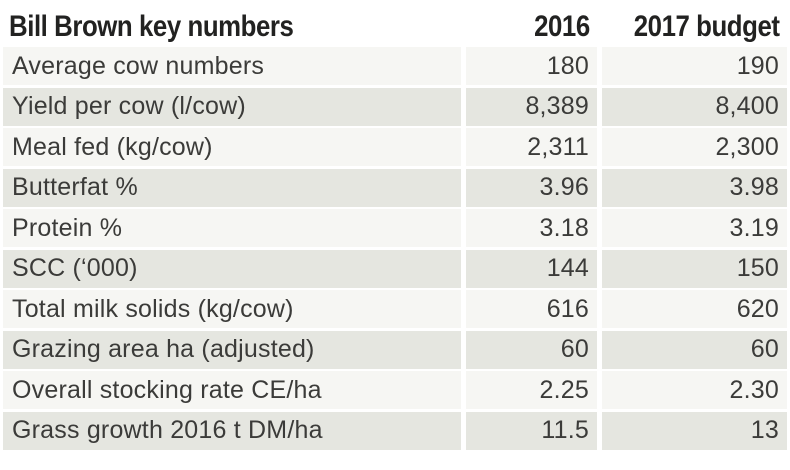 This screenshot has width=790, height=470. I want to click on value-2017: 620, so click(694, 309).